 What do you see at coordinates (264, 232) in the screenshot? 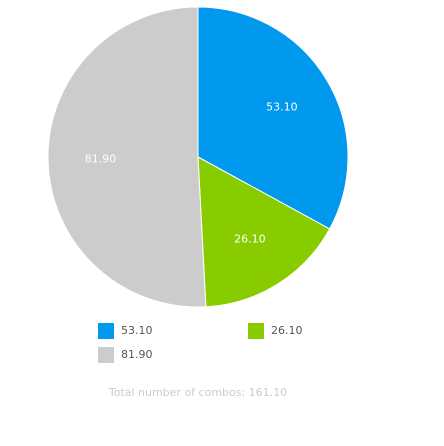
I see `pie-slice` at bounding box center [264, 232].